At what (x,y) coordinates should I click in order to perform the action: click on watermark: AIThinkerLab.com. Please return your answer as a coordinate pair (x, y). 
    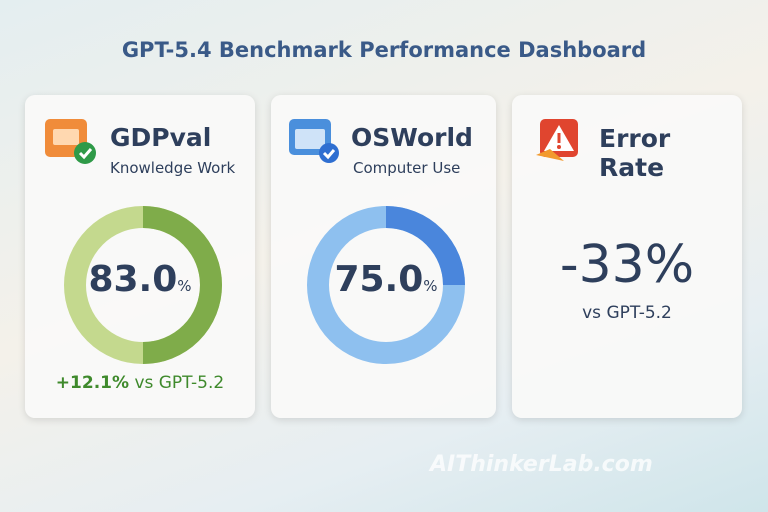
    Looking at the image, I should click on (541, 464).